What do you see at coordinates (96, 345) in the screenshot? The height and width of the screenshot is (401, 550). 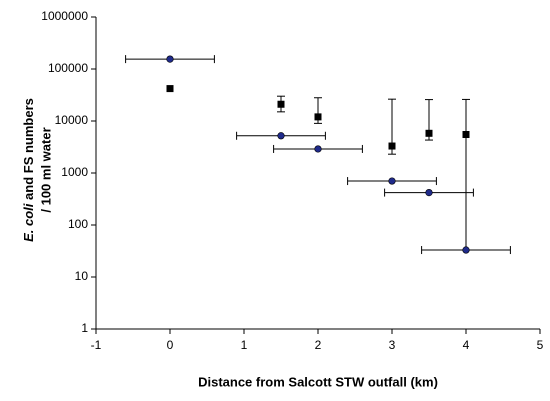 I see `x-tick-label: -1` at bounding box center [96, 345].